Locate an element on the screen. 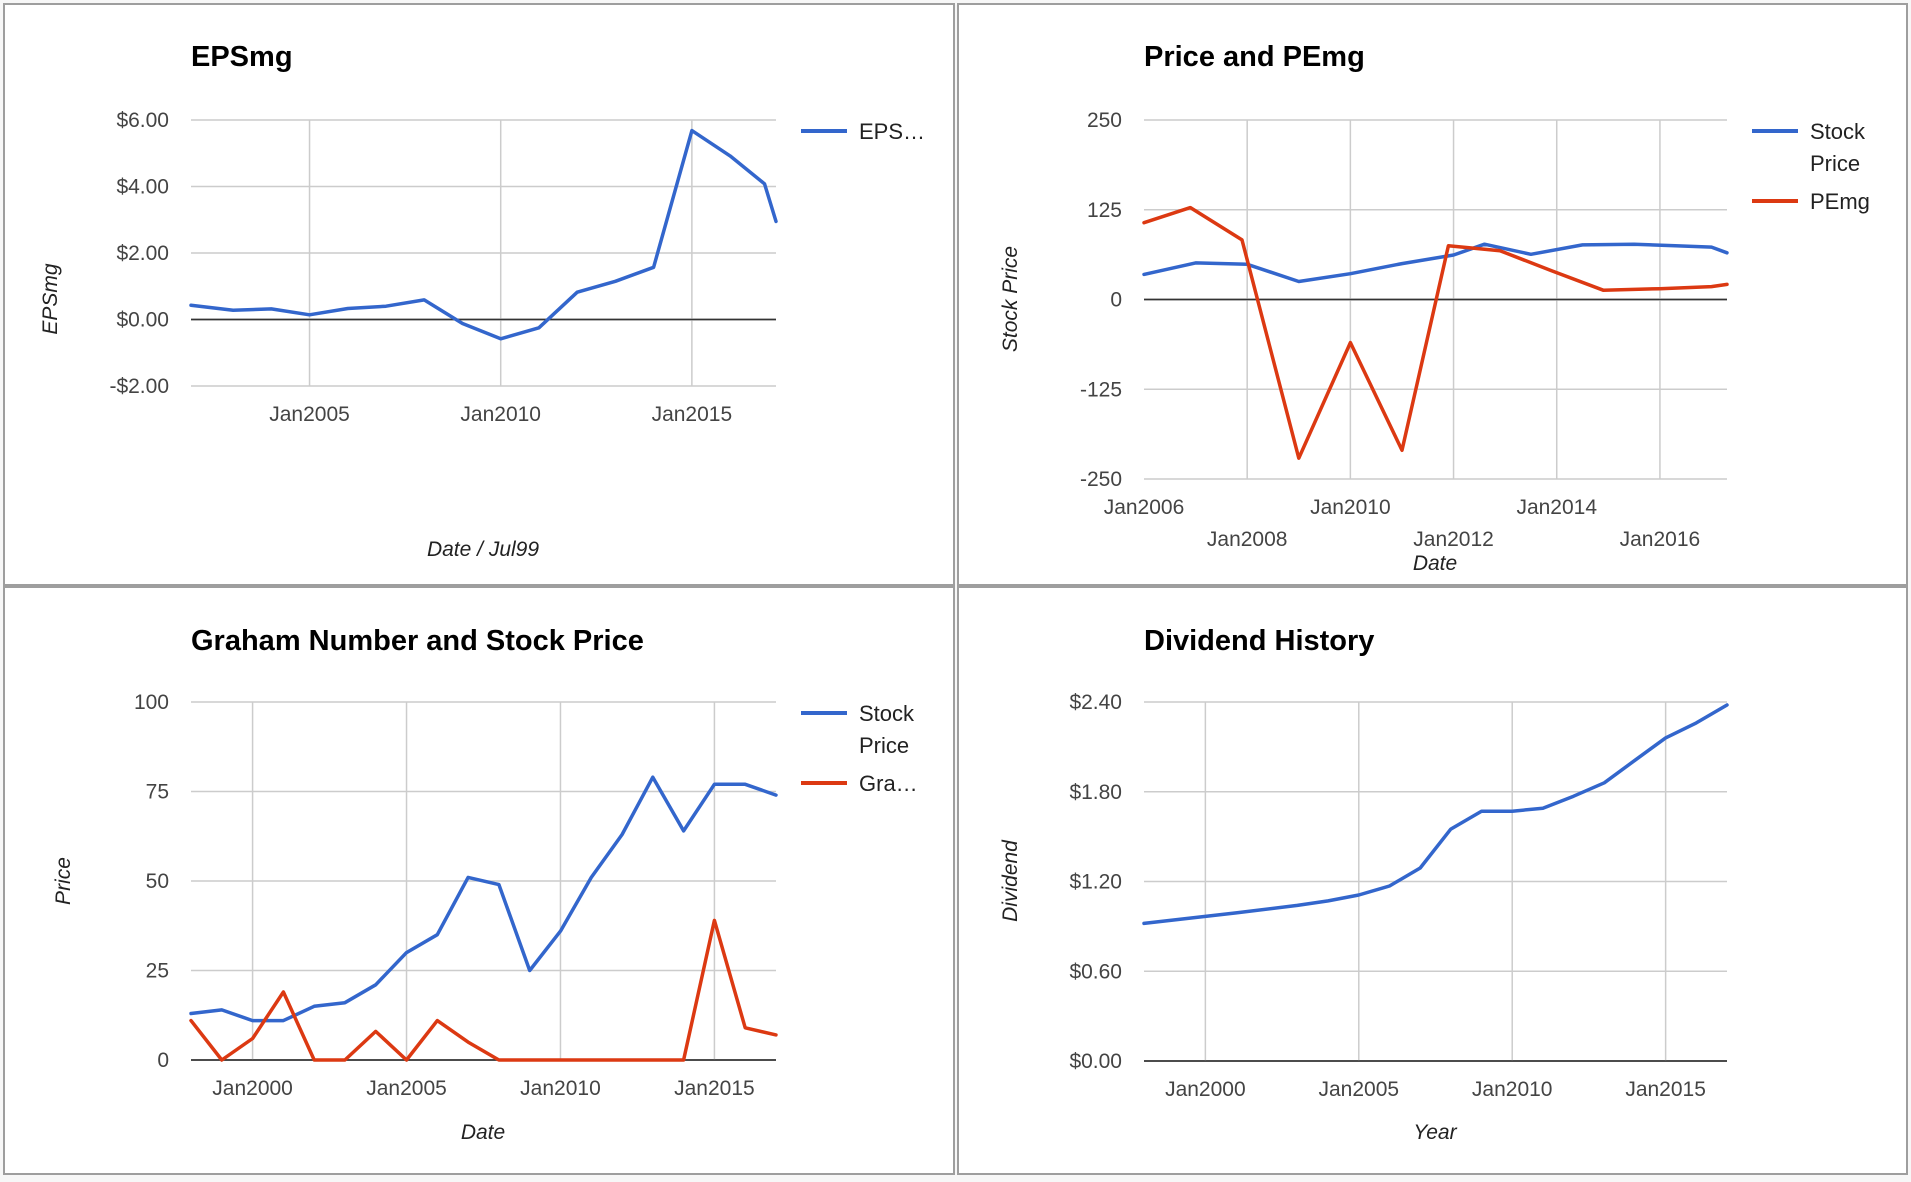 The image size is (1911, 1182). y-tick-label: 100 is located at coordinates (151, 702).